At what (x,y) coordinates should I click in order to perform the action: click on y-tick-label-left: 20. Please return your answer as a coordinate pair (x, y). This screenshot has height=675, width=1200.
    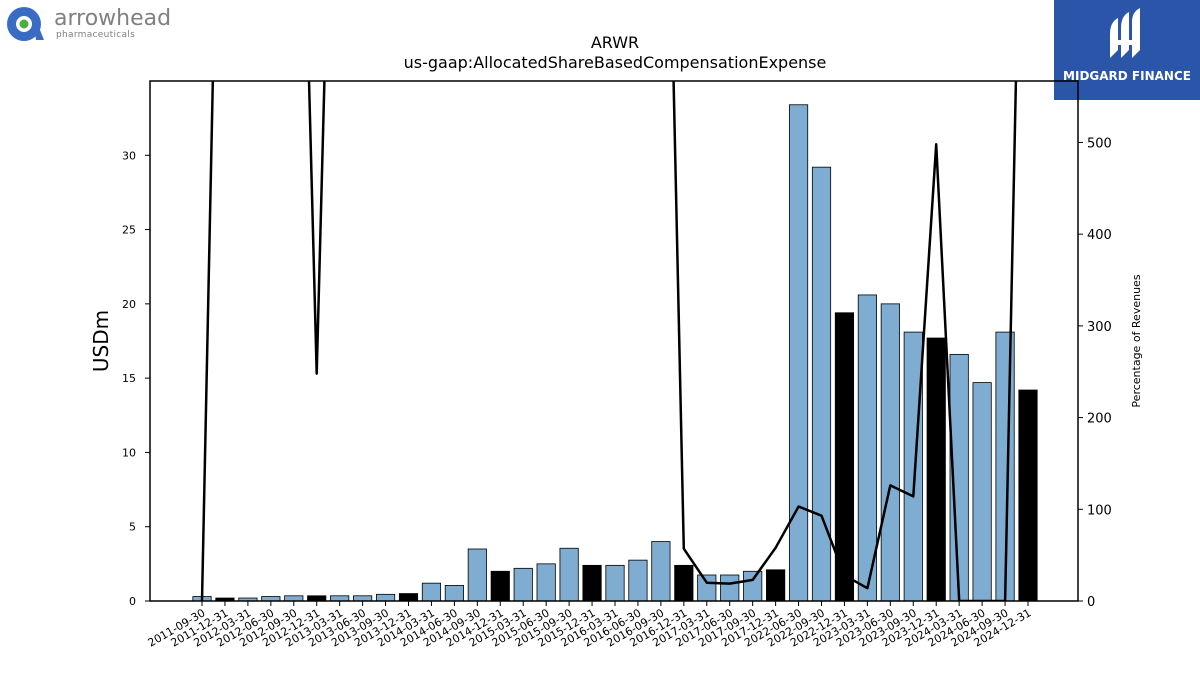
    Looking at the image, I should click on (129, 304).